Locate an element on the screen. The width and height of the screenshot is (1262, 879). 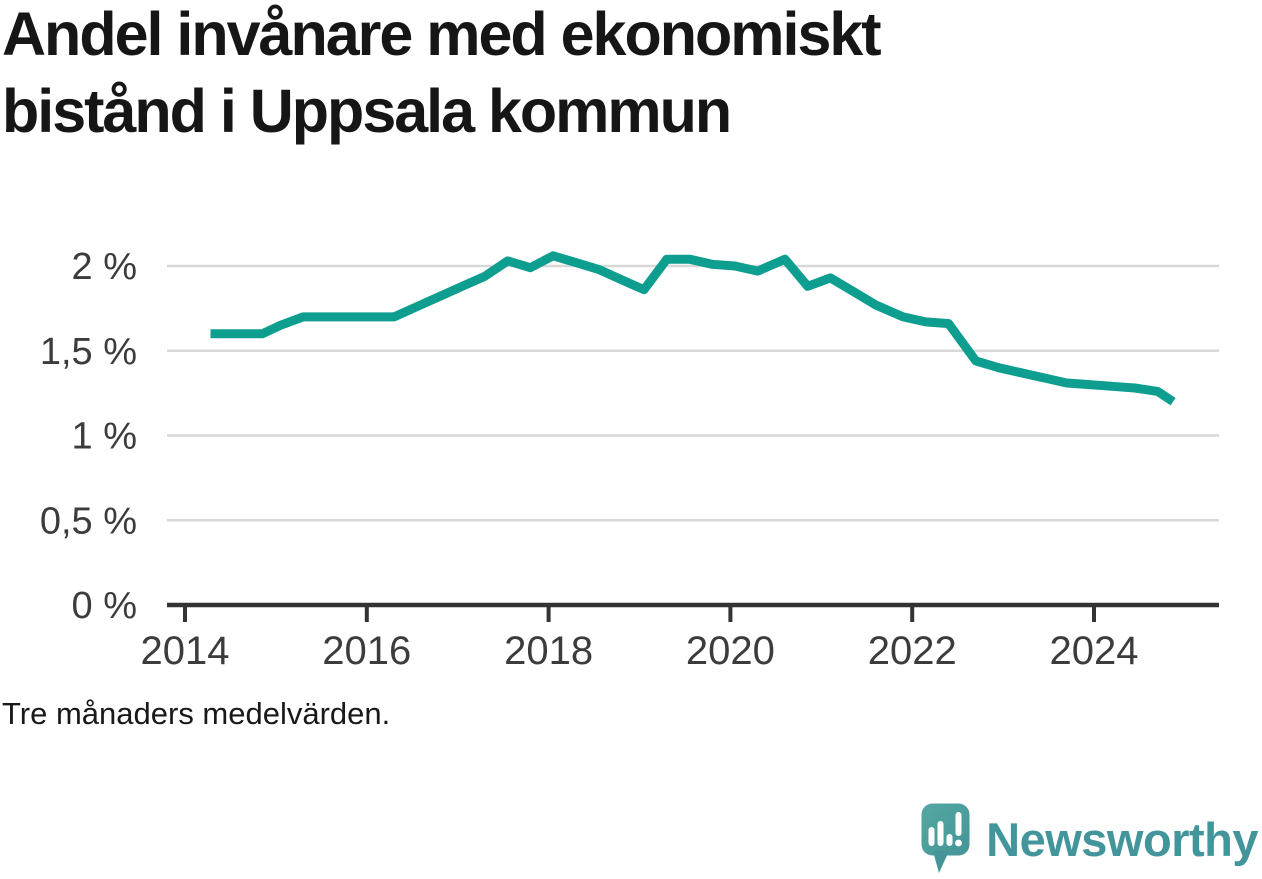
x-tick-label: 2024 is located at coordinates (1094, 651).